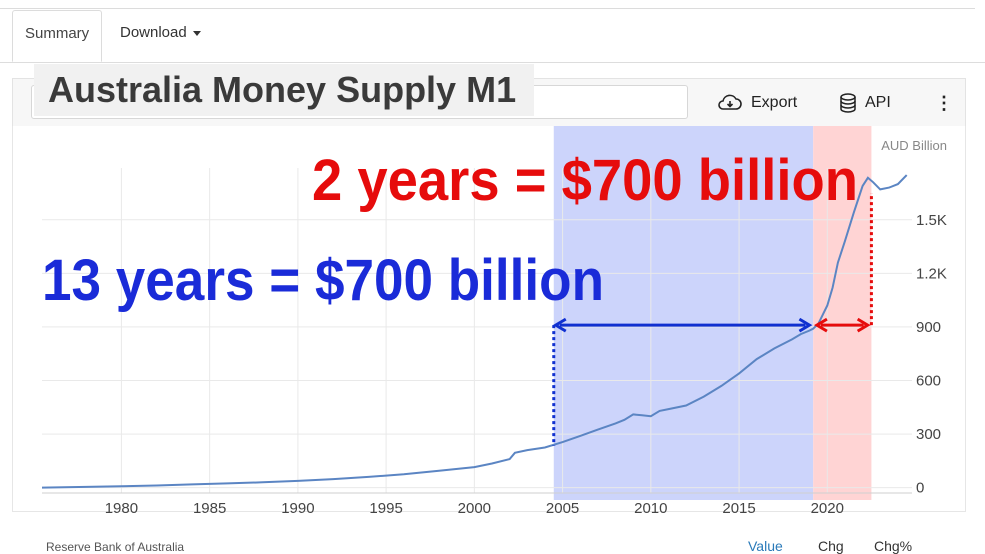 This screenshot has width=985, height=554. I want to click on api-button: API, so click(865, 103).